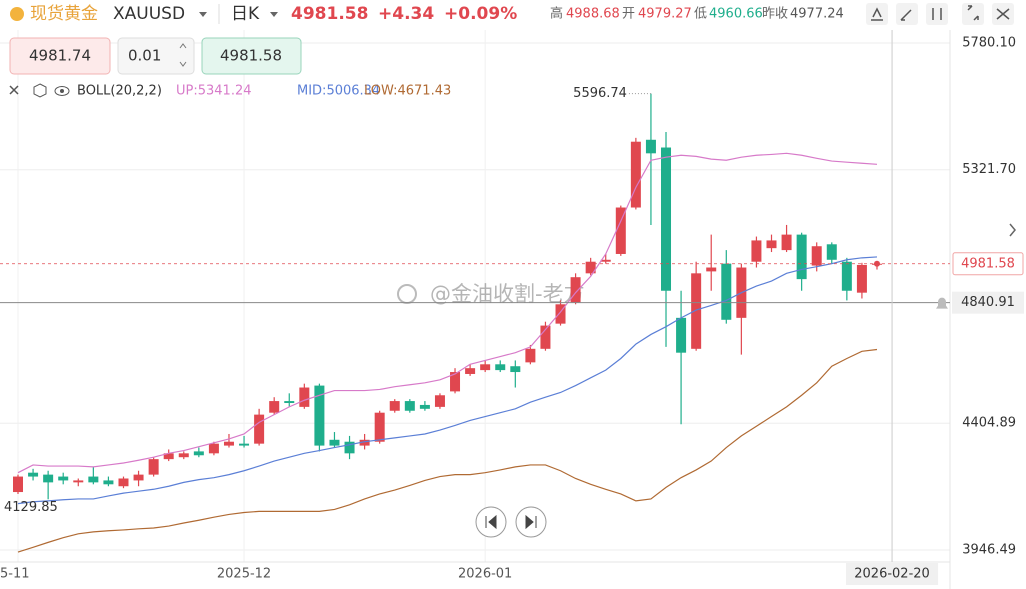 The height and width of the screenshot is (589, 1026). I want to click on x-tick-label: 5-11, so click(15, 574).